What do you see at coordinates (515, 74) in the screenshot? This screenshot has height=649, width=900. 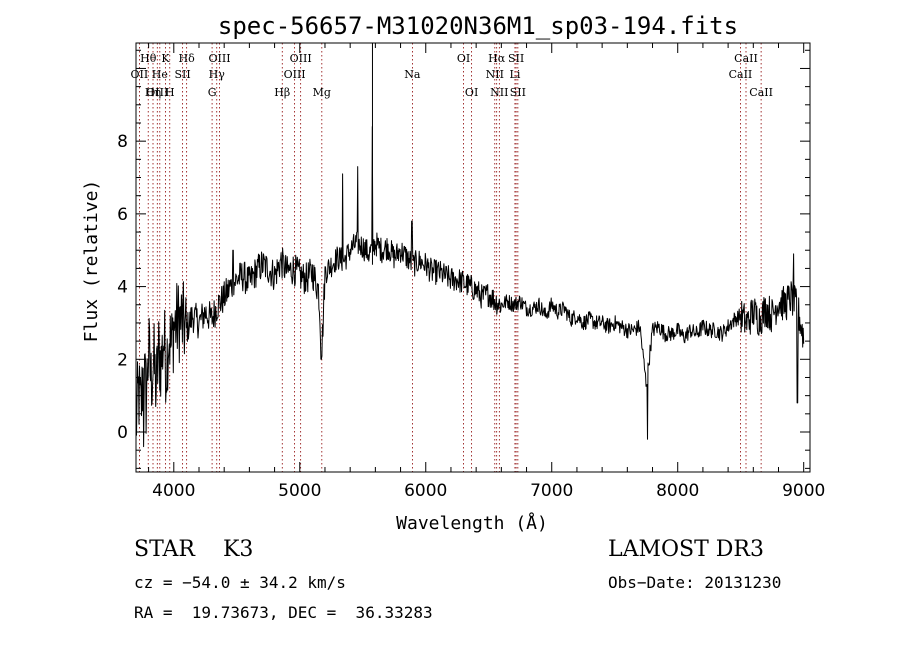 I see `line-label: Li` at bounding box center [515, 74].